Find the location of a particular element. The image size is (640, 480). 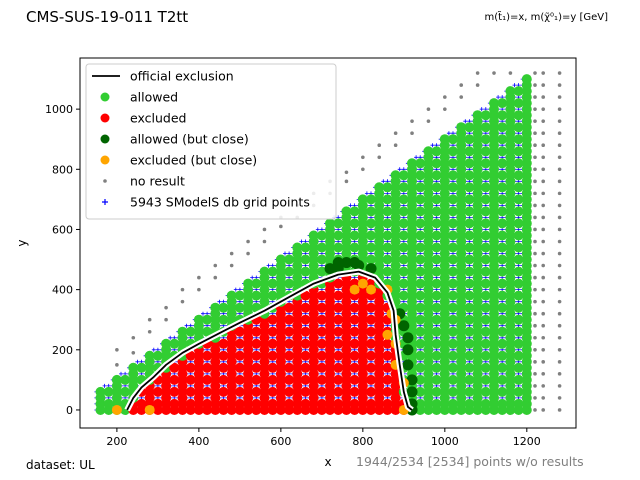

legend-box is located at coordinates (211, 141).